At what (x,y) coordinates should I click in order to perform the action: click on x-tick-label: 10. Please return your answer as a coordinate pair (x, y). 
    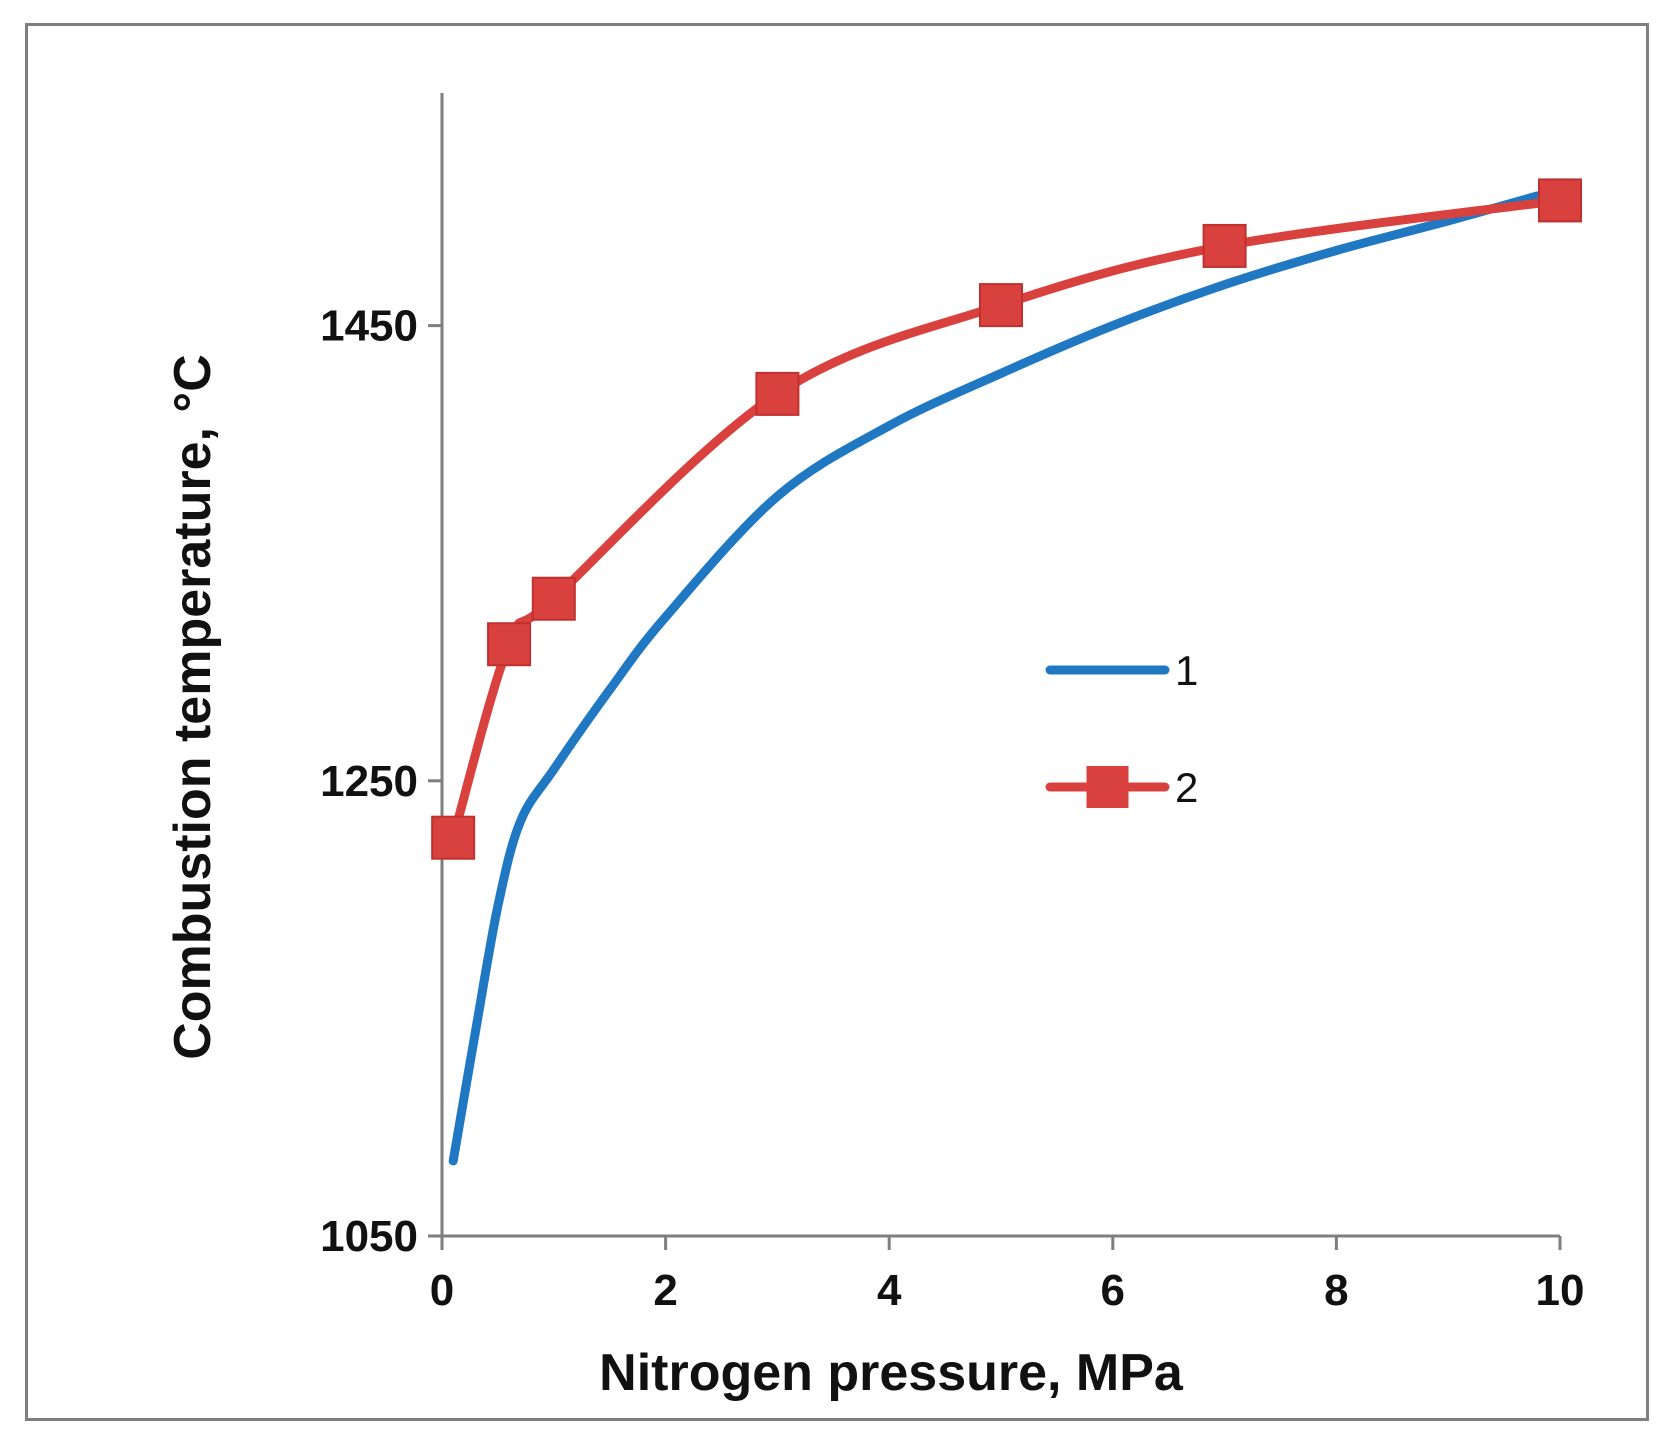
    Looking at the image, I should click on (1560, 1290).